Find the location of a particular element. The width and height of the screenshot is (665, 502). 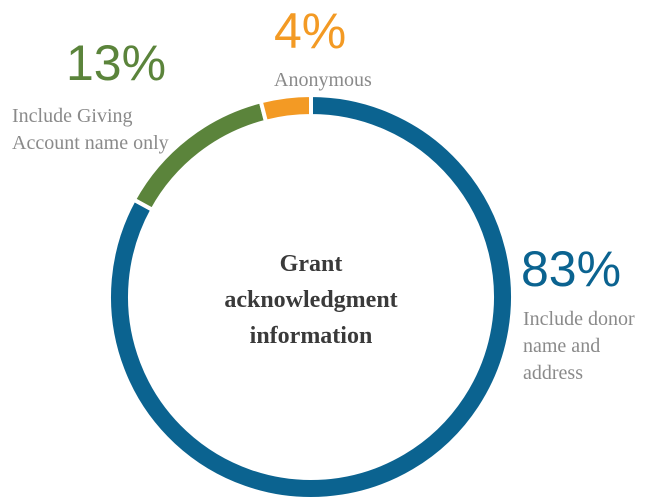

category-label: Include Giving Account name only is located at coordinates (90, 129).